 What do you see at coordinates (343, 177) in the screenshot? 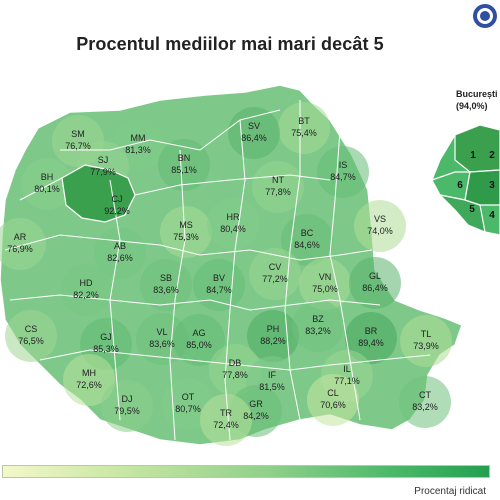
I see `county-value-IS: 84,7%` at bounding box center [343, 177].